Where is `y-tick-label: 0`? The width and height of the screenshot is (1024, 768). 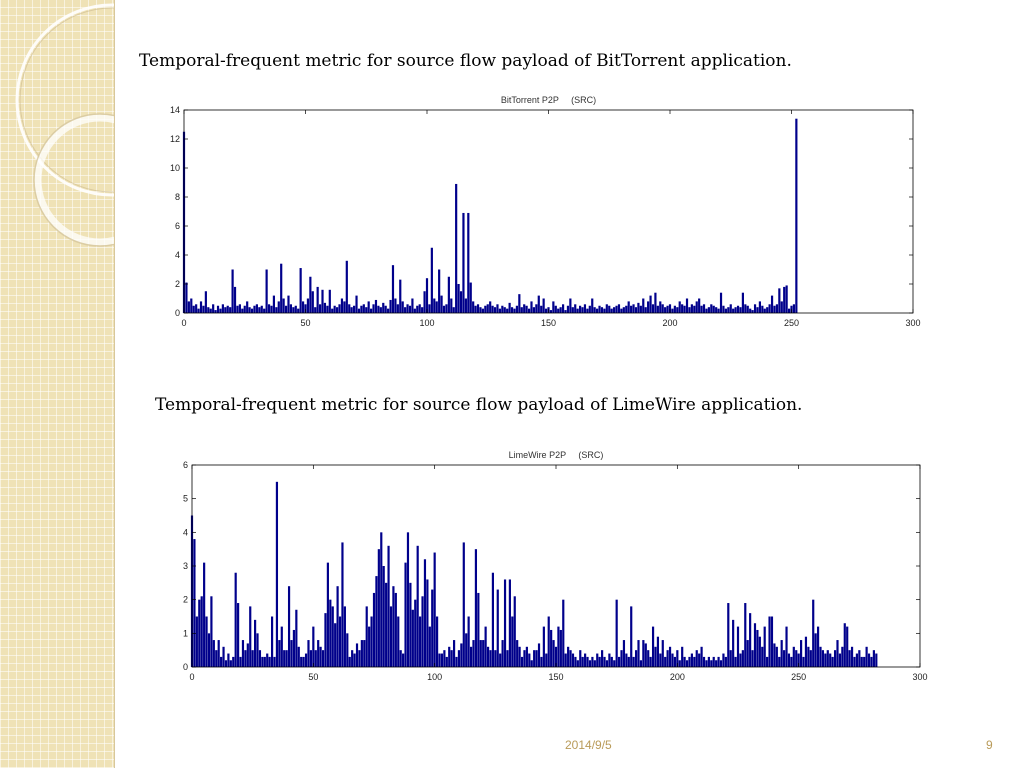
y-tick-label: 0 is located at coordinates (185, 667).